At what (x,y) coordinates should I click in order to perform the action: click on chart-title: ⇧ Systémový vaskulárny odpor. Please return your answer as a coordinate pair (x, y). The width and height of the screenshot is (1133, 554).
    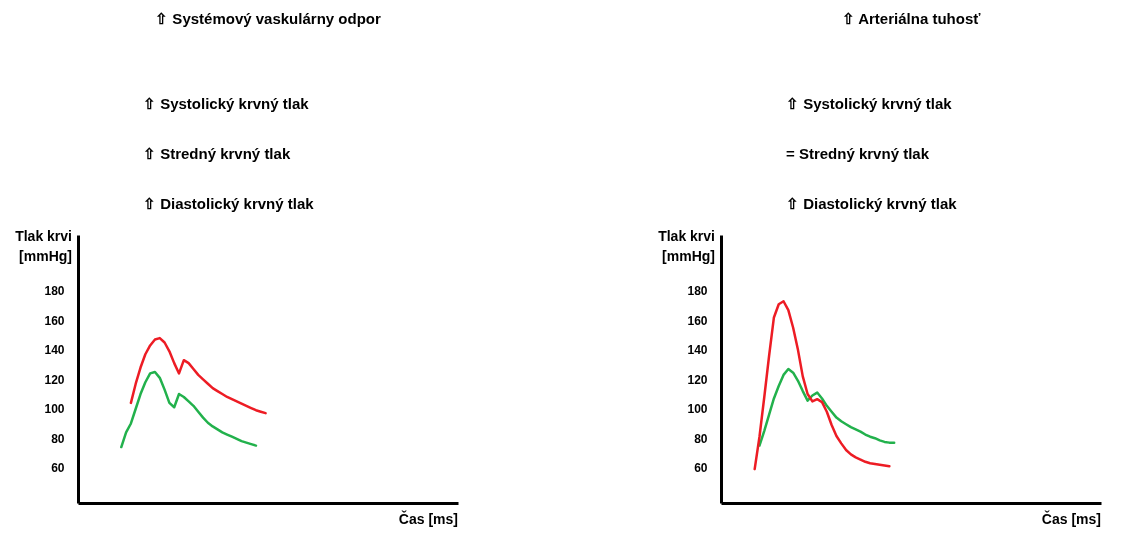
    Looking at the image, I should click on (268, 18).